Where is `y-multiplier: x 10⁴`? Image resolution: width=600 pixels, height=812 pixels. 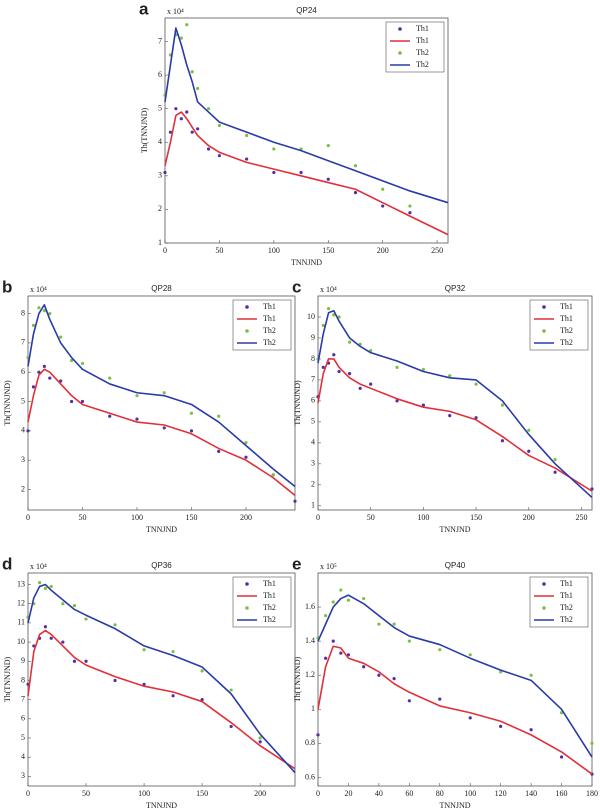
y-multiplier: x 10⁴ is located at coordinates (175, 11).